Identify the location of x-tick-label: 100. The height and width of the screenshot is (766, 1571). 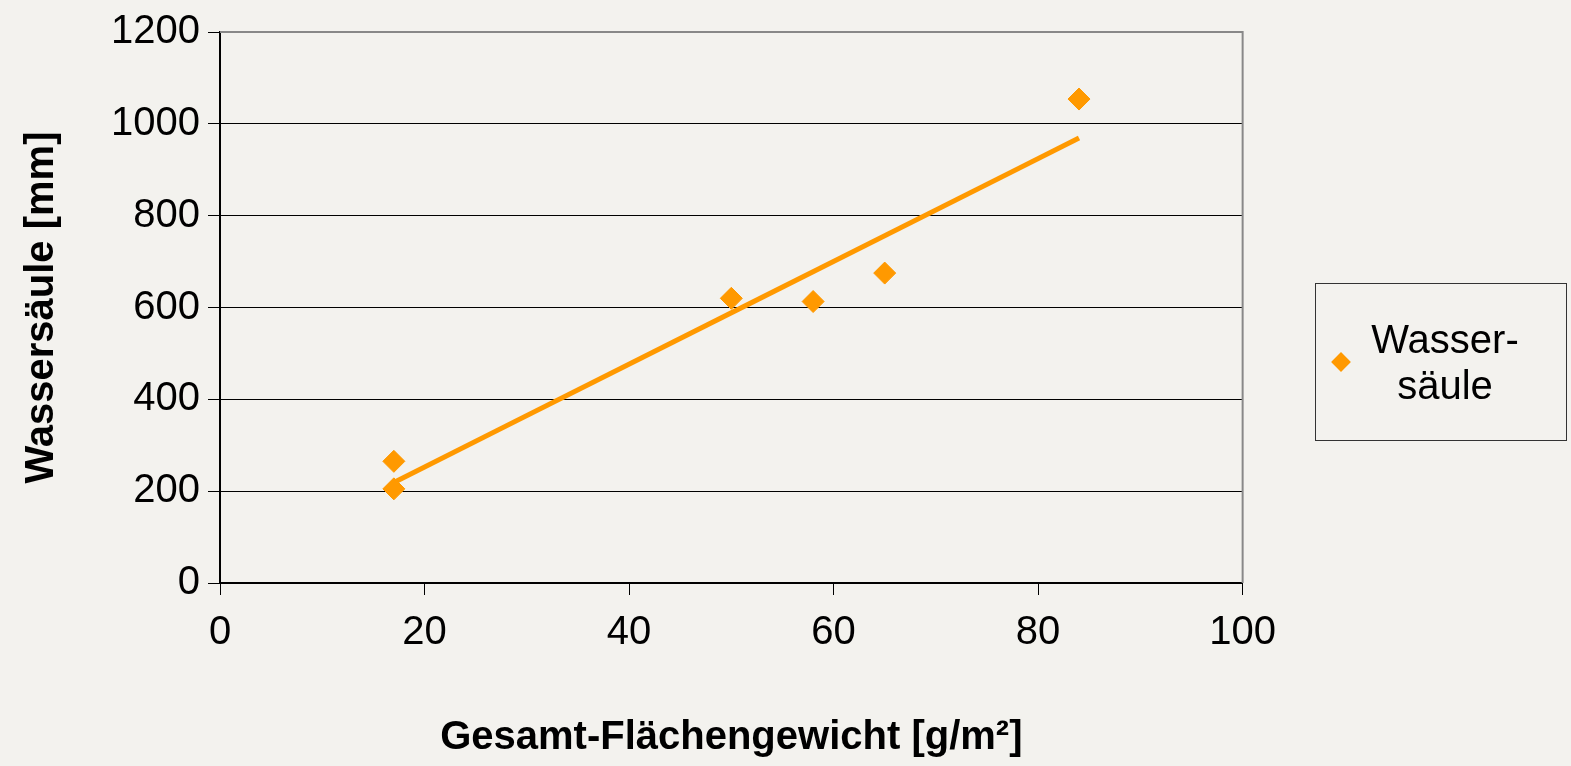
(1243, 630).